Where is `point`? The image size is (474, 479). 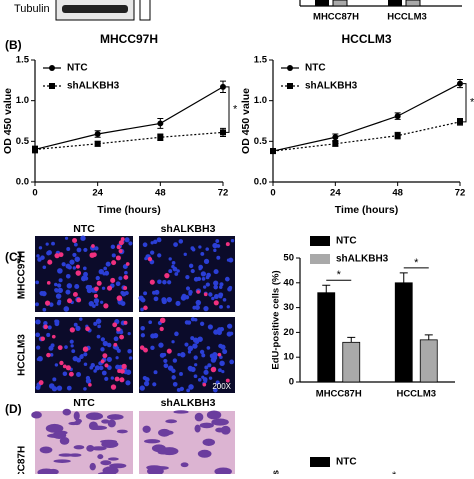
point is located at coordinates (160, 137).